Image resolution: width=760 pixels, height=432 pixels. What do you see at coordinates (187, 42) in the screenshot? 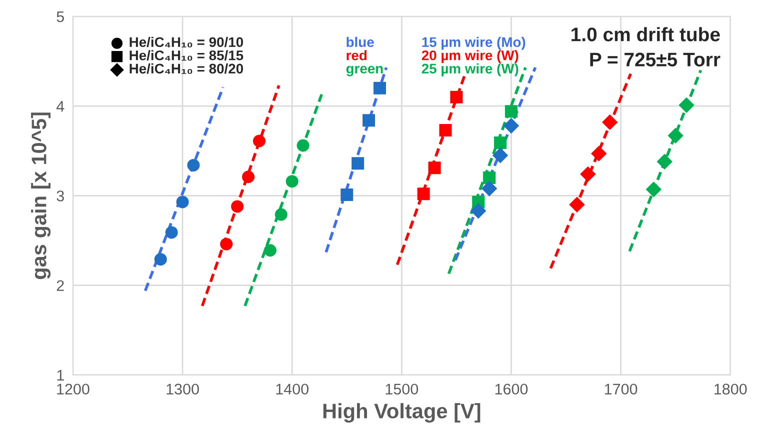
I see `annotation: He/iC₄H₁₀ = 90/10` at bounding box center [187, 42].